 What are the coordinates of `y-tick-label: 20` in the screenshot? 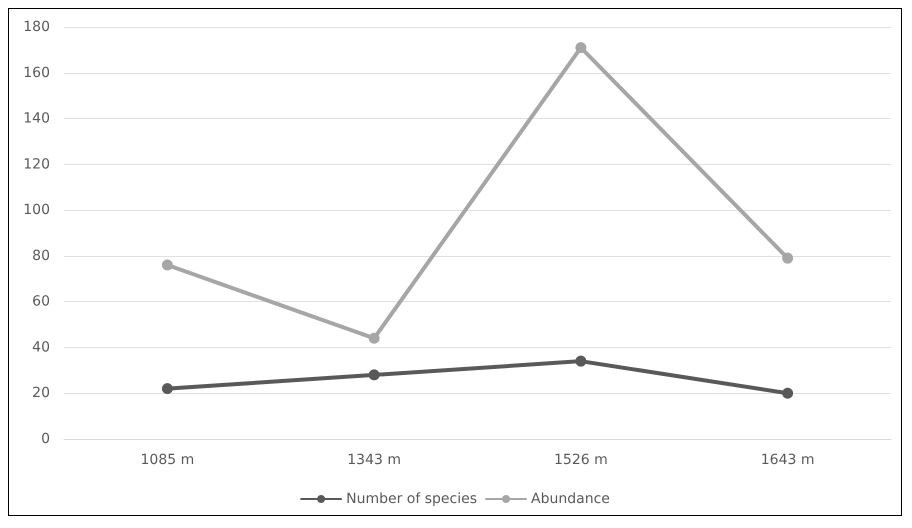 It's located at (41, 393).